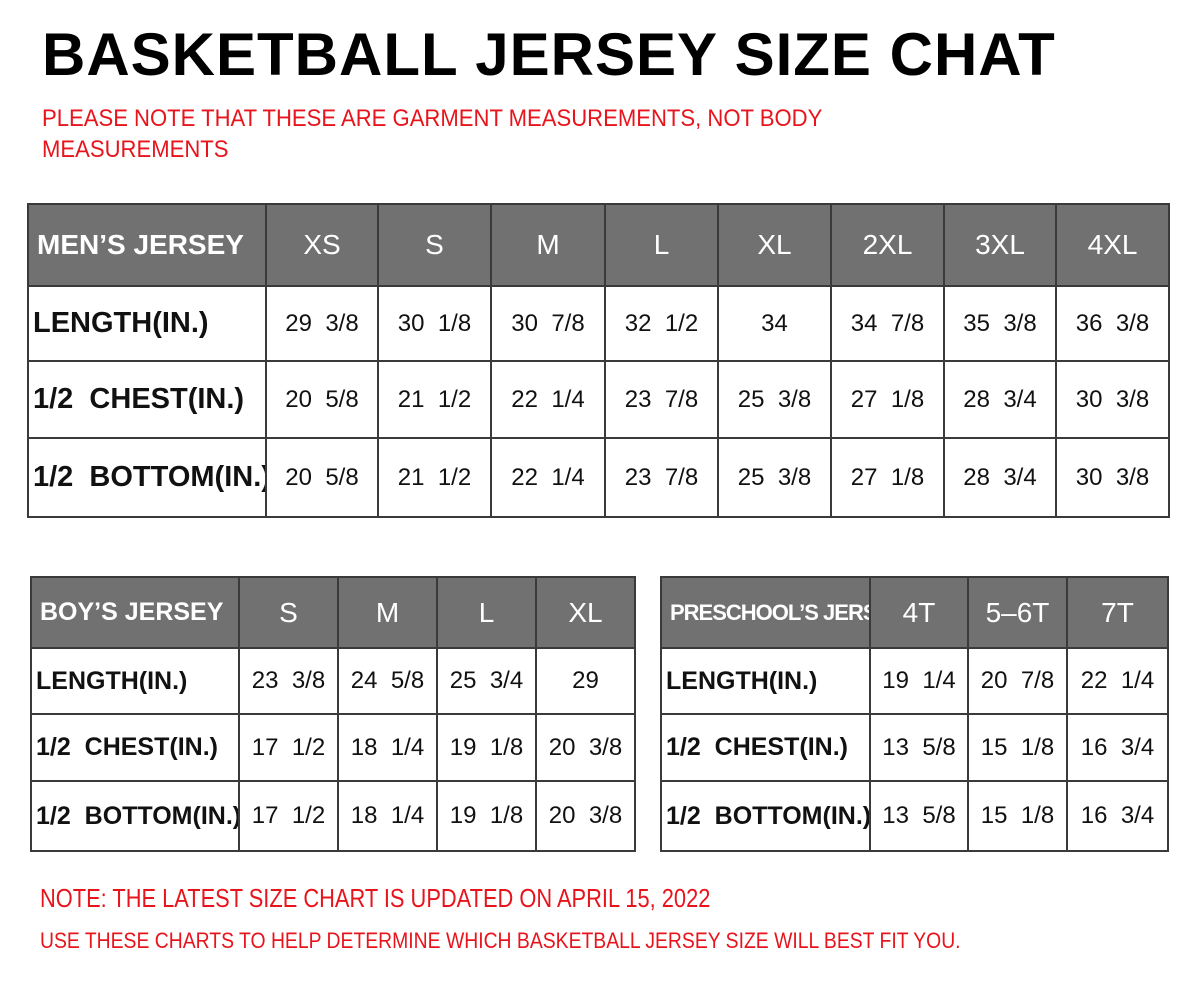  I want to click on size-header-cell: 3XL, so click(1000, 245).